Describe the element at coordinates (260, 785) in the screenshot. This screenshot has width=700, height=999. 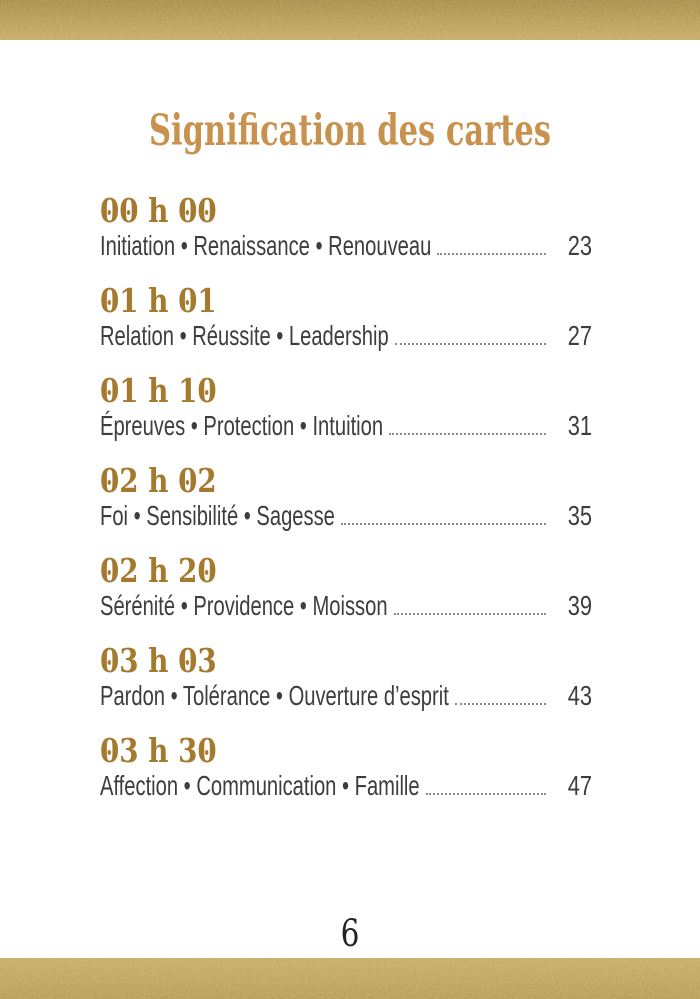
I see `entry-keywords: Affection • Communication • Famille` at that location.